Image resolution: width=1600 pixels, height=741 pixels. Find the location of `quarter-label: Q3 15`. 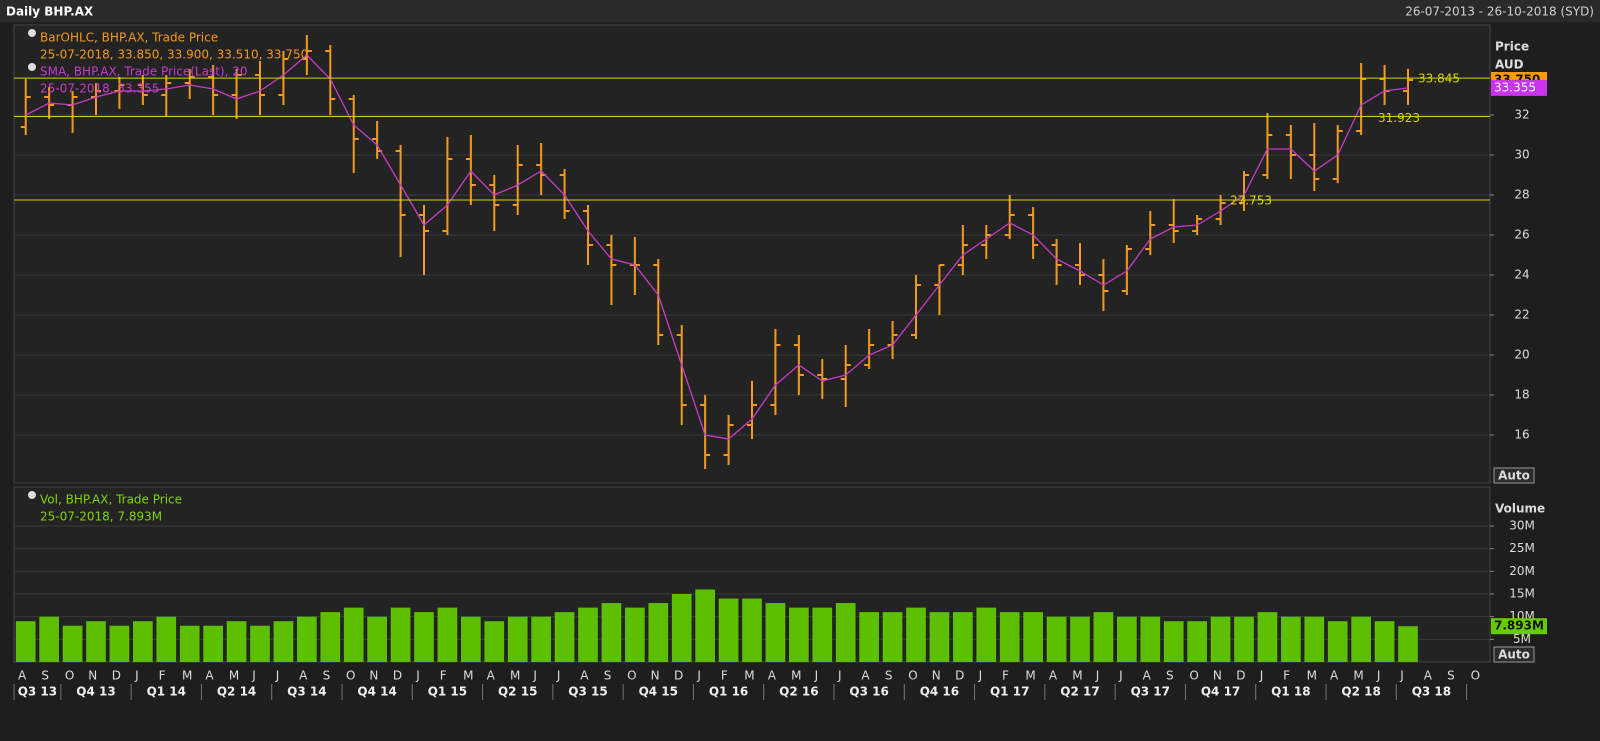

quarter-label: Q3 15 is located at coordinates (587, 692).